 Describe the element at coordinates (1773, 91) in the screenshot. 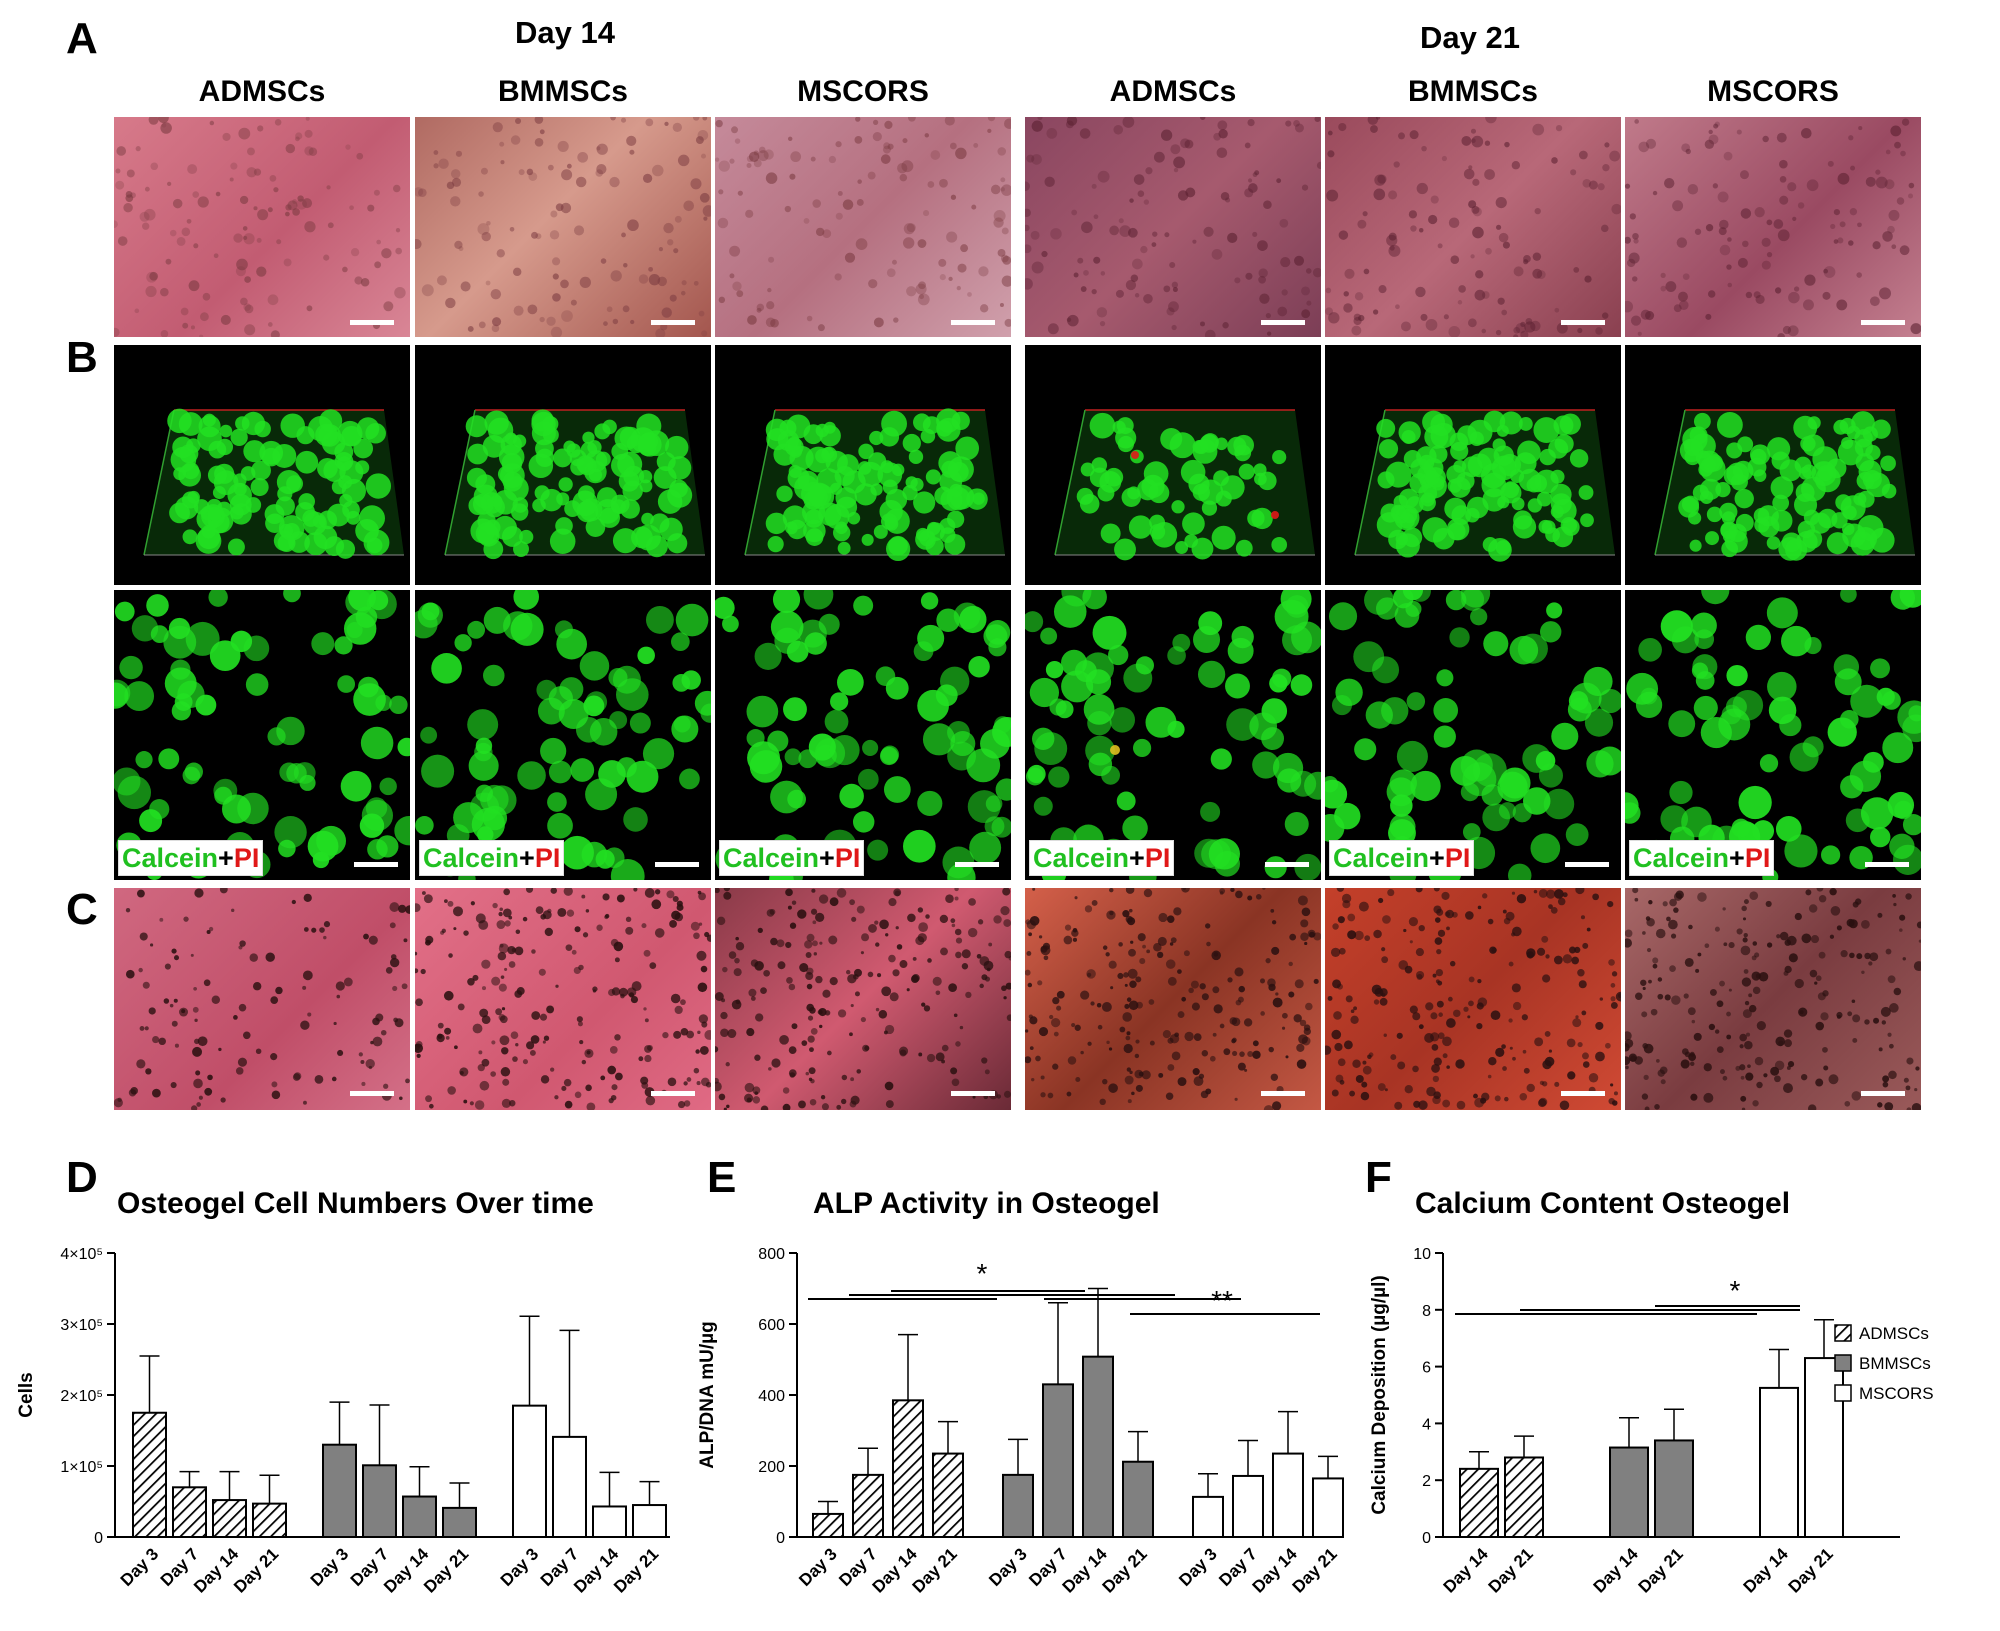

I see `column-header-mscors-day21: MSCORS` at that location.